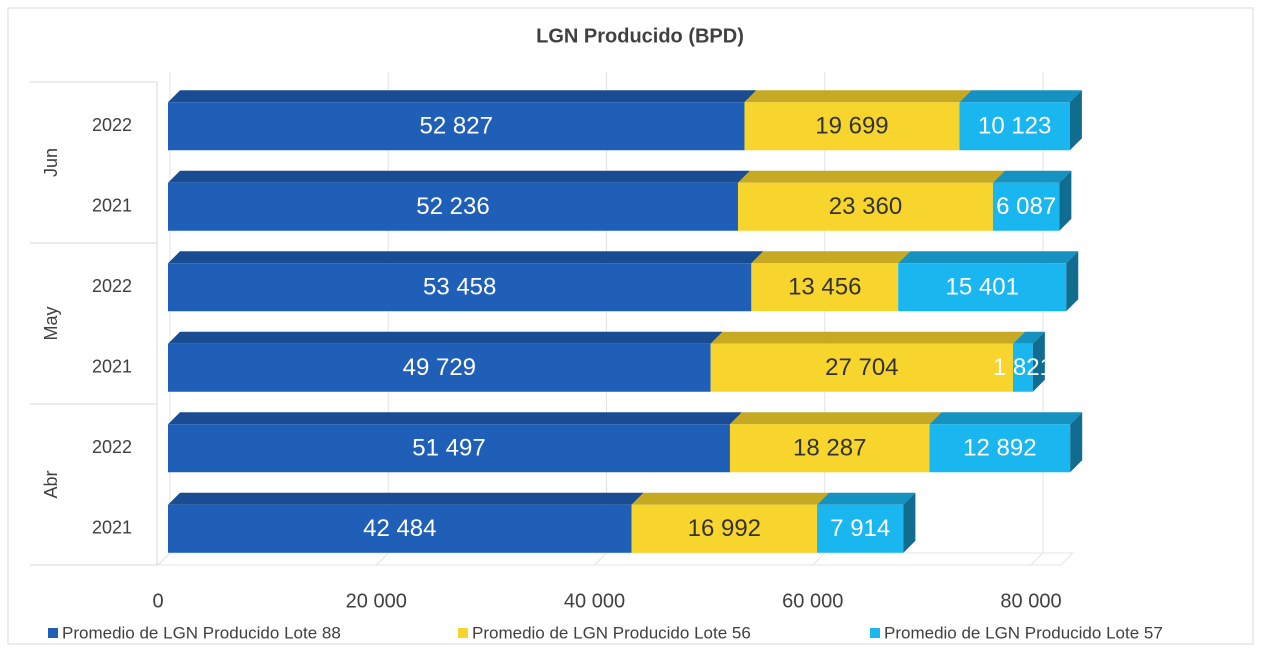 The height and width of the screenshot is (655, 1261). Describe the element at coordinates (51, 484) in the screenshot. I see `group-label: Abr` at that location.